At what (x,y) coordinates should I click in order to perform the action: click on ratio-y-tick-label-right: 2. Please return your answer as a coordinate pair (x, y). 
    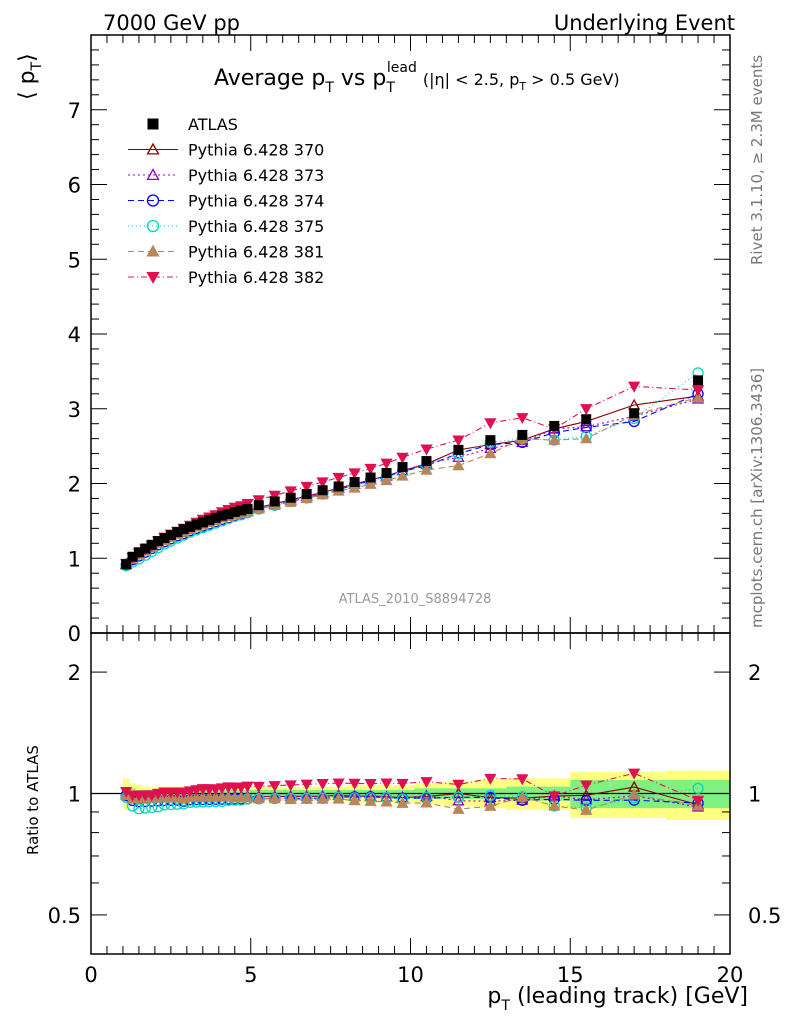
    Looking at the image, I should click on (754, 673).